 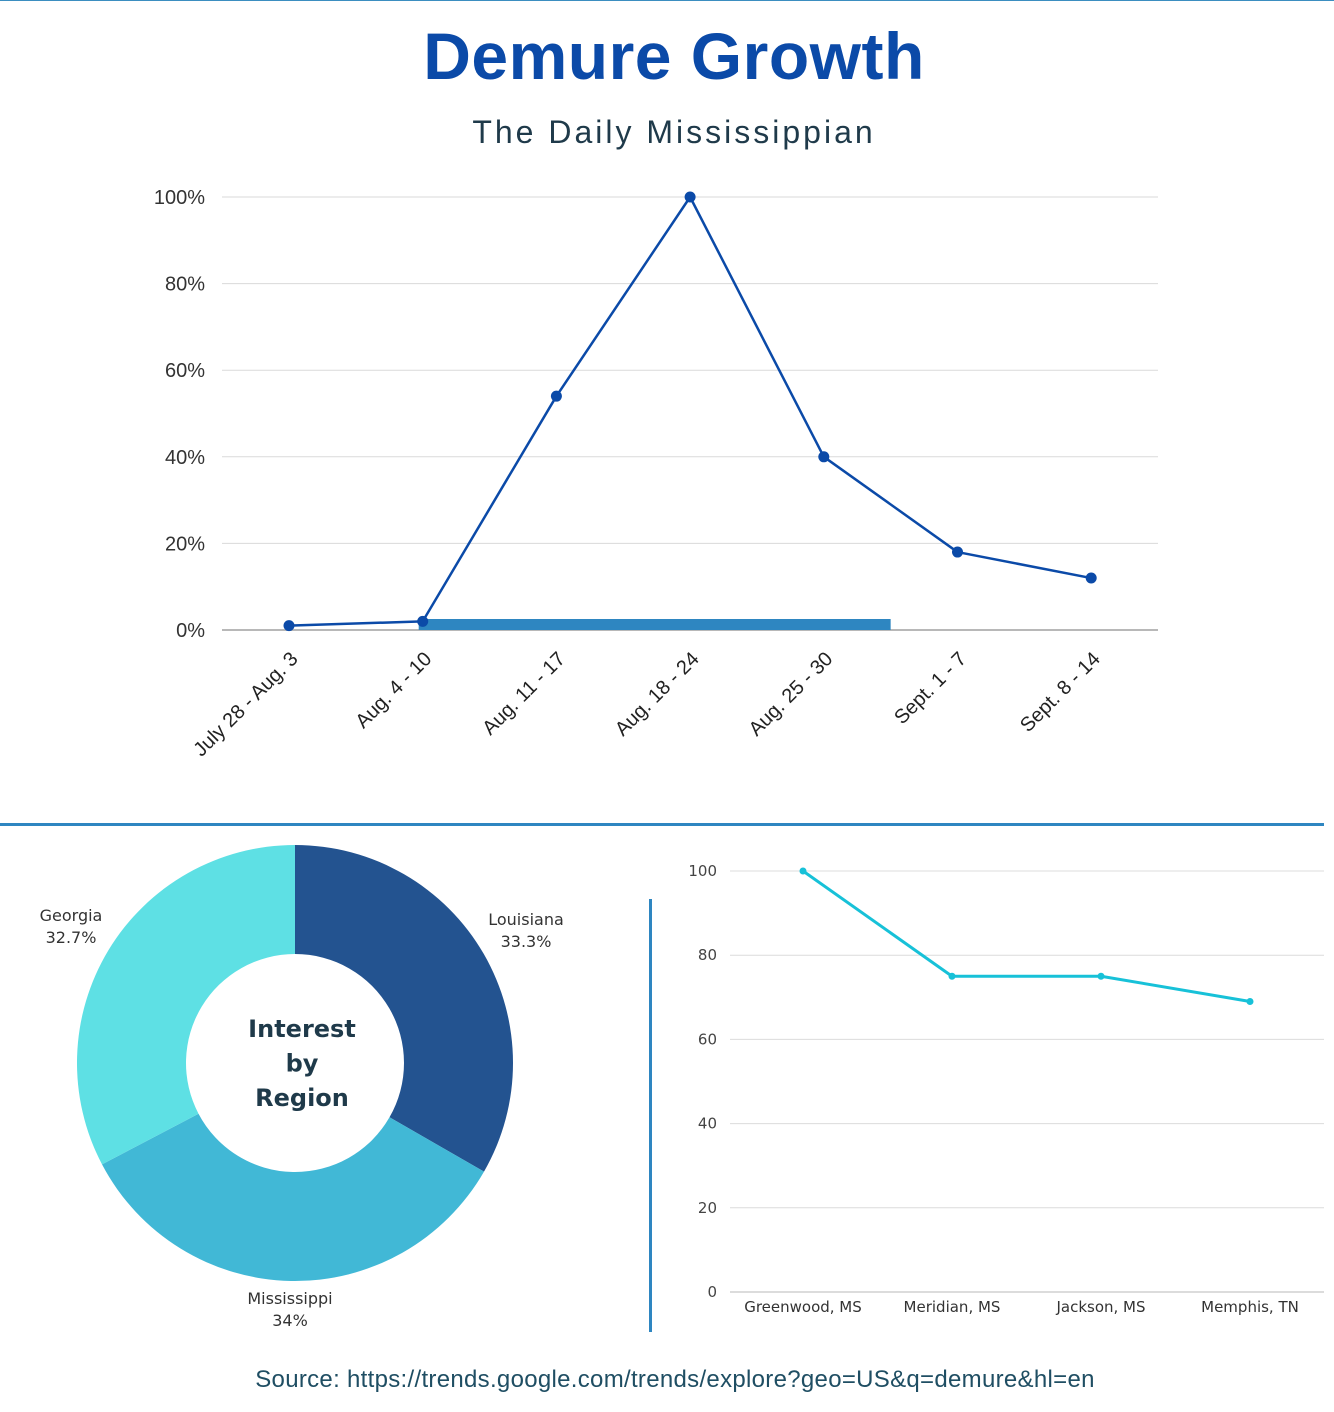 I want to click on donut-slice-label: Mississippi, so click(x=289, y=1298).